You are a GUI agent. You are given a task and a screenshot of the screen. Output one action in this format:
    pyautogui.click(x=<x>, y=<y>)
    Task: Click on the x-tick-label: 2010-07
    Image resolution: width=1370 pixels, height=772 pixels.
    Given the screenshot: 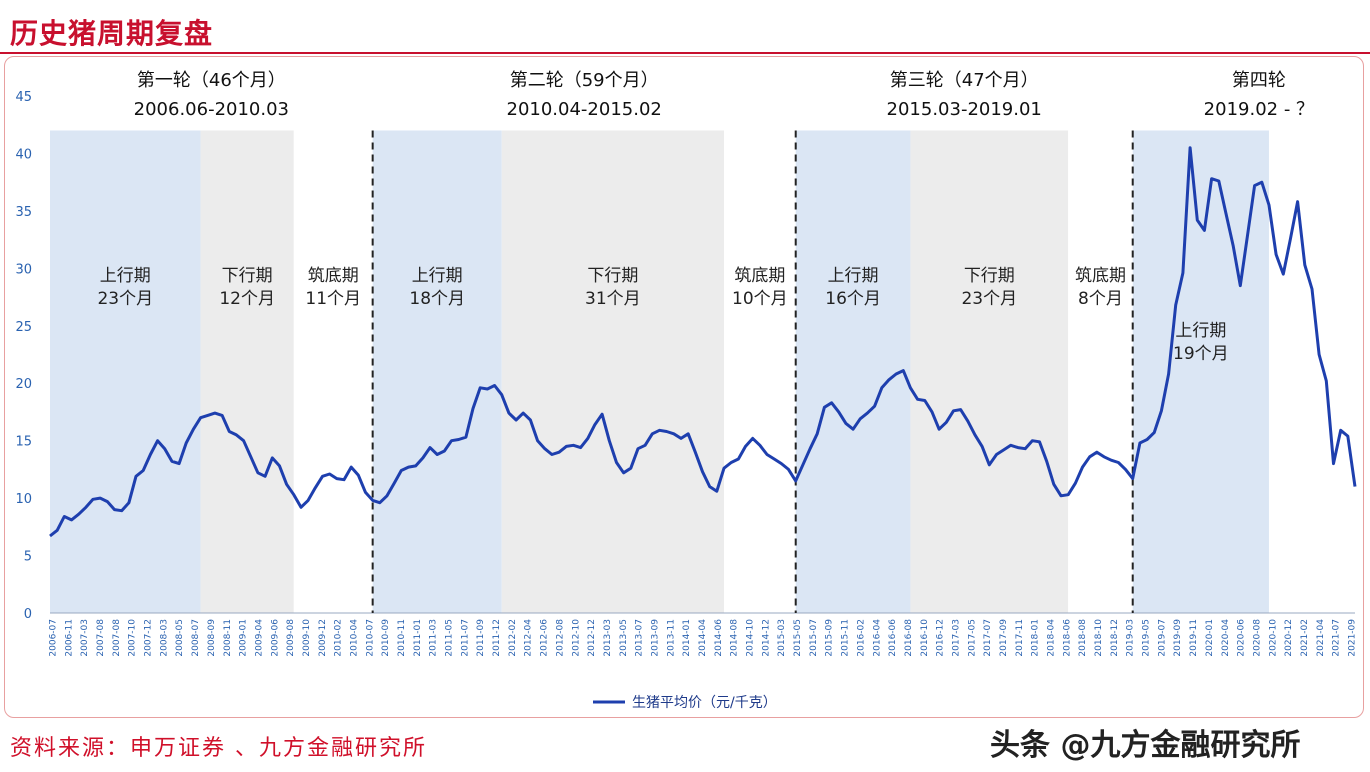 What is the action you would take?
    pyautogui.click(x=370, y=638)
    